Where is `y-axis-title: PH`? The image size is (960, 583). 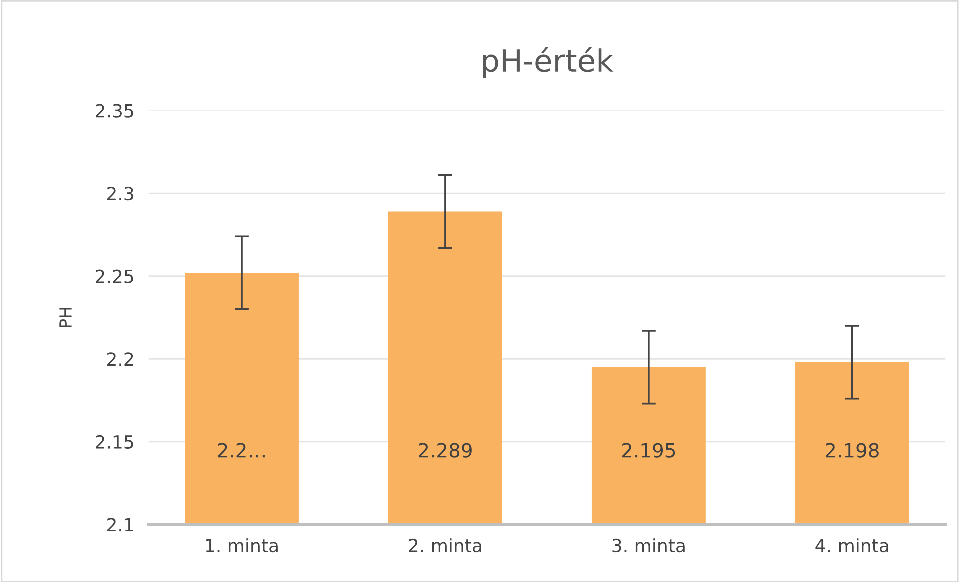
y-axis-title: PH is located at coordinates (66, 318).